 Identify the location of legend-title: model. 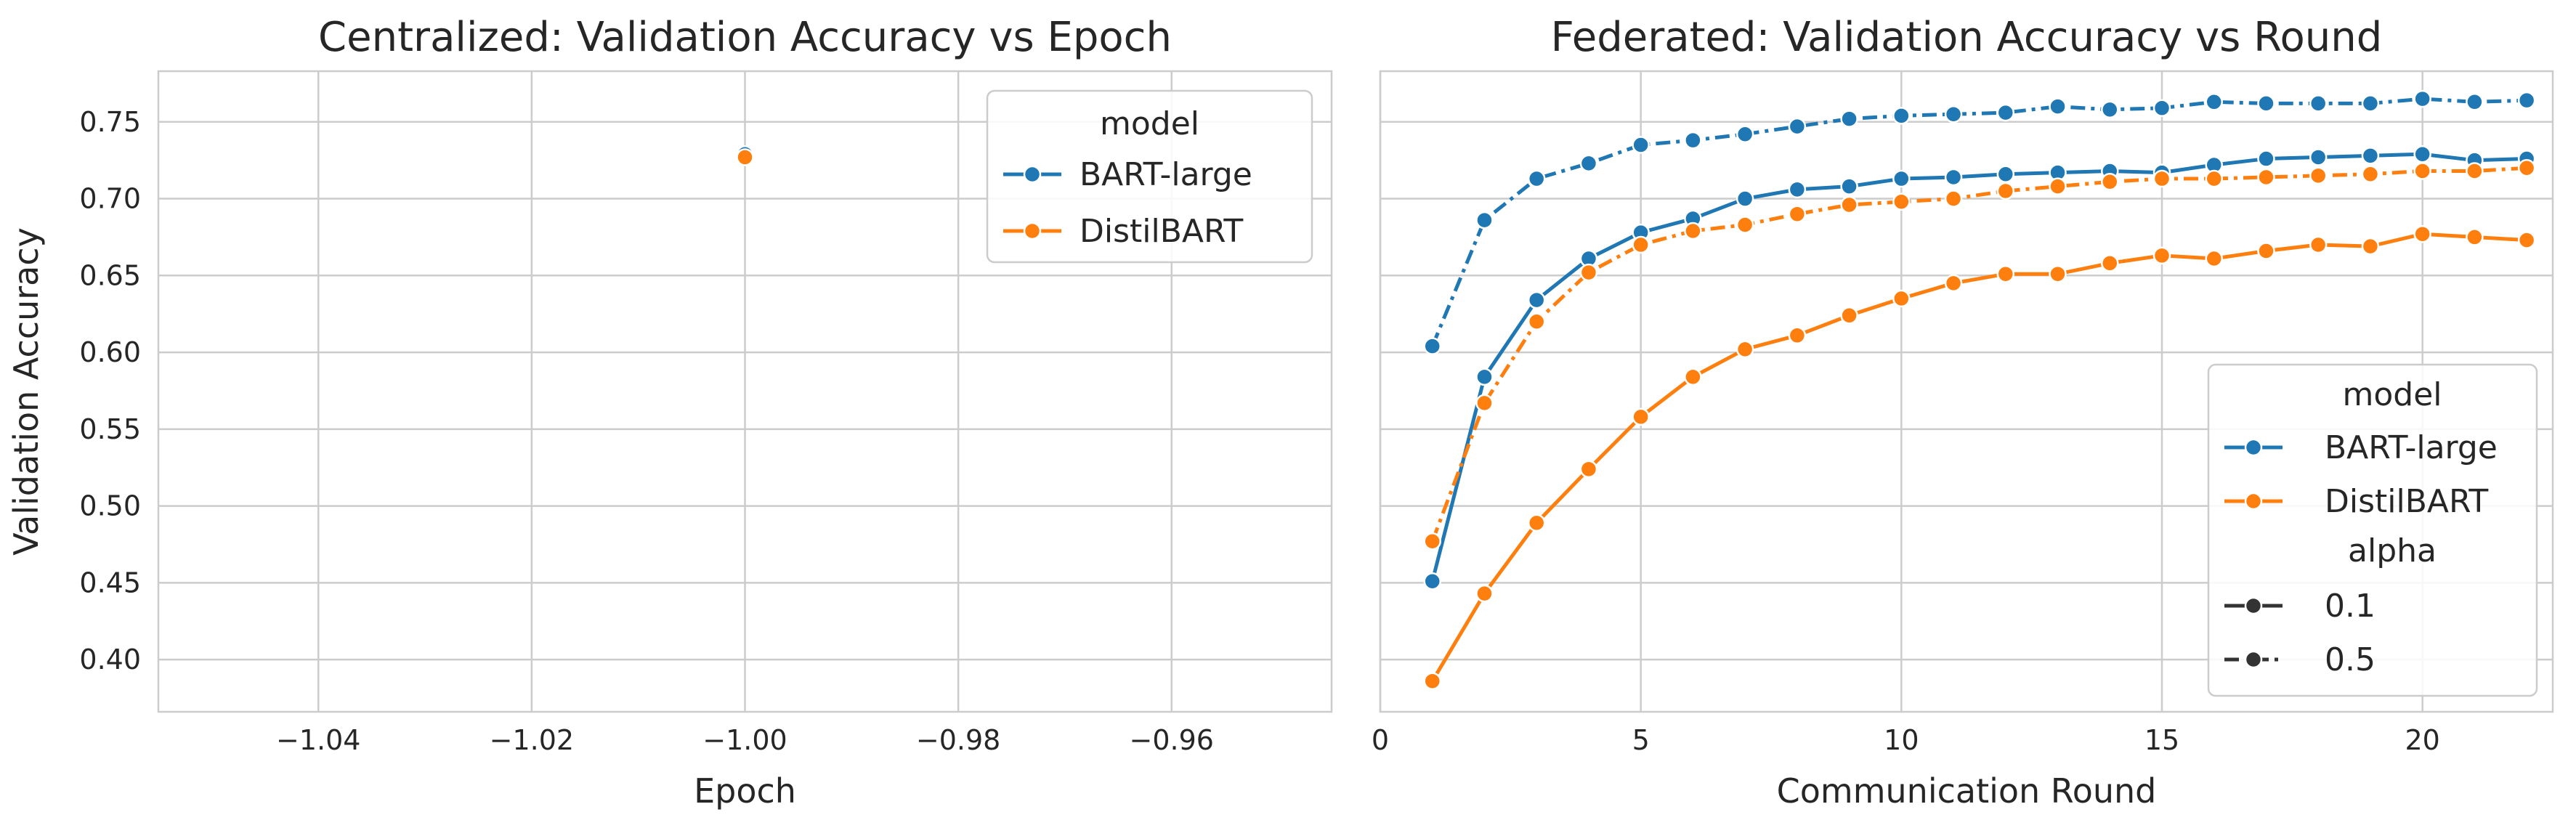
(2392, 394).